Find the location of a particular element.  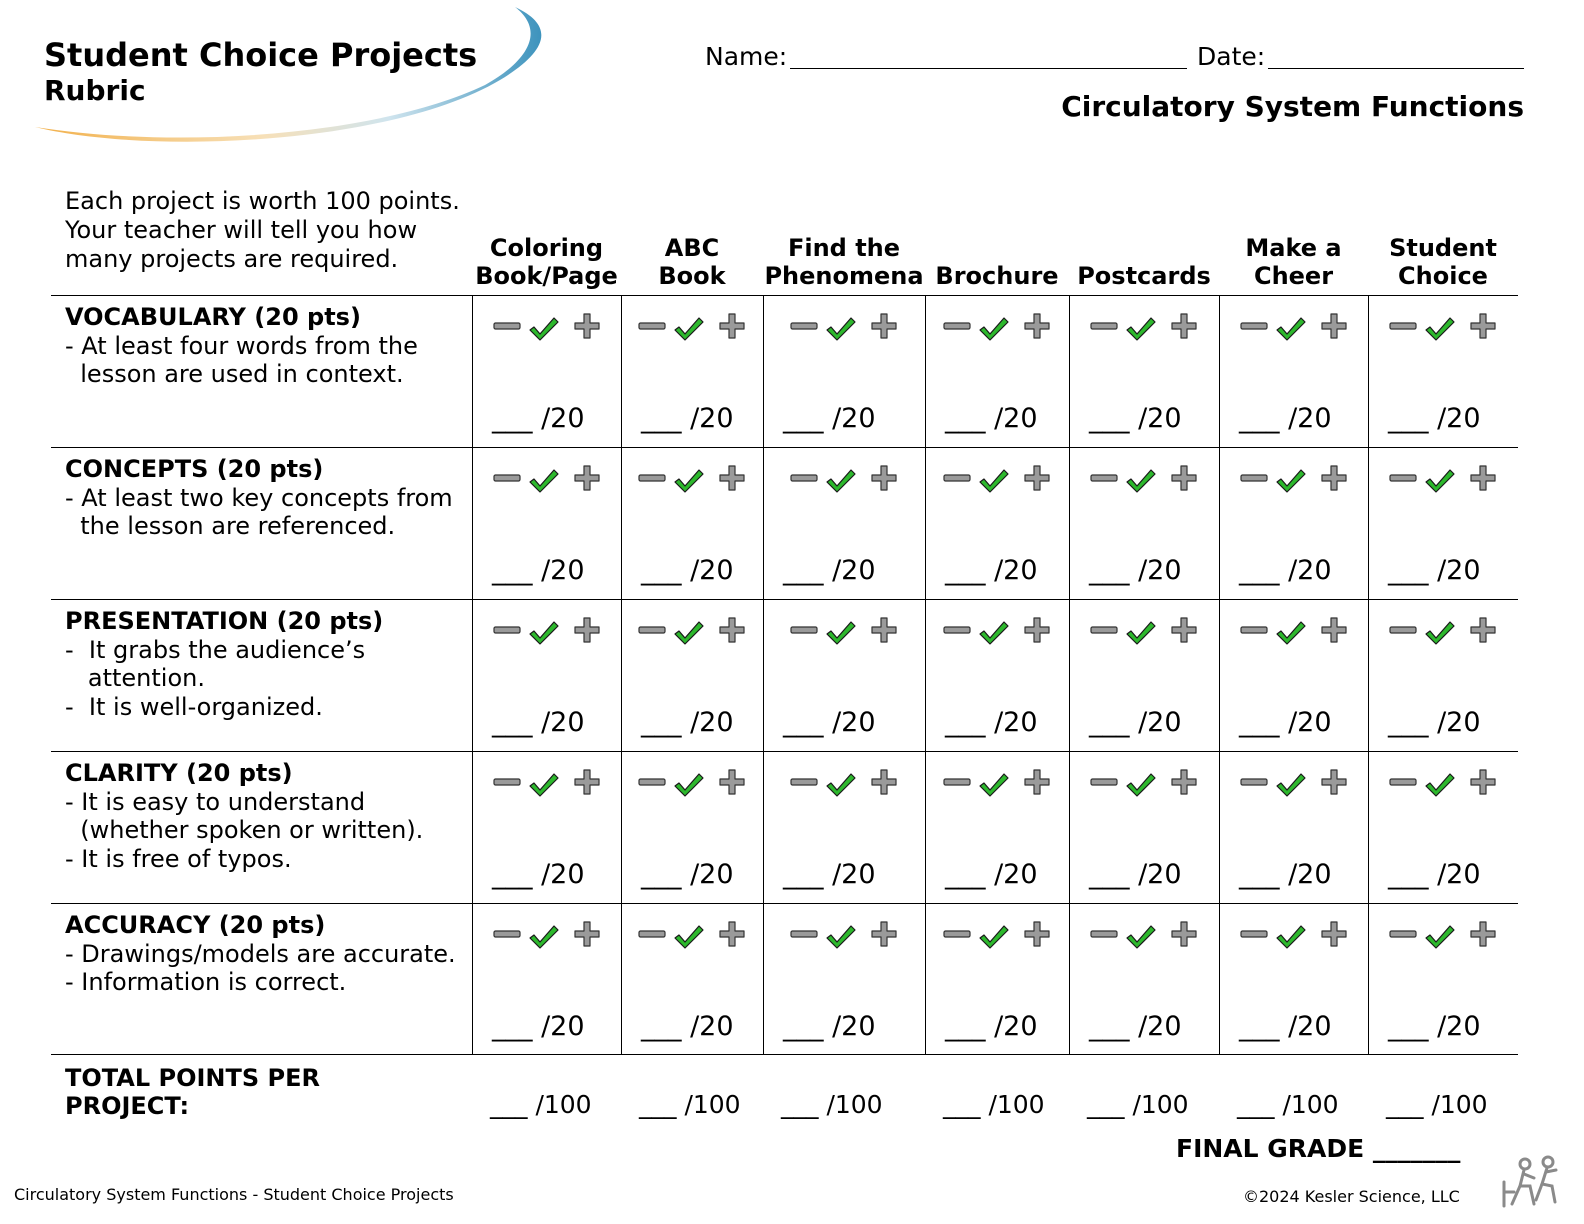

date-field is located at coordinates (1396, 68).